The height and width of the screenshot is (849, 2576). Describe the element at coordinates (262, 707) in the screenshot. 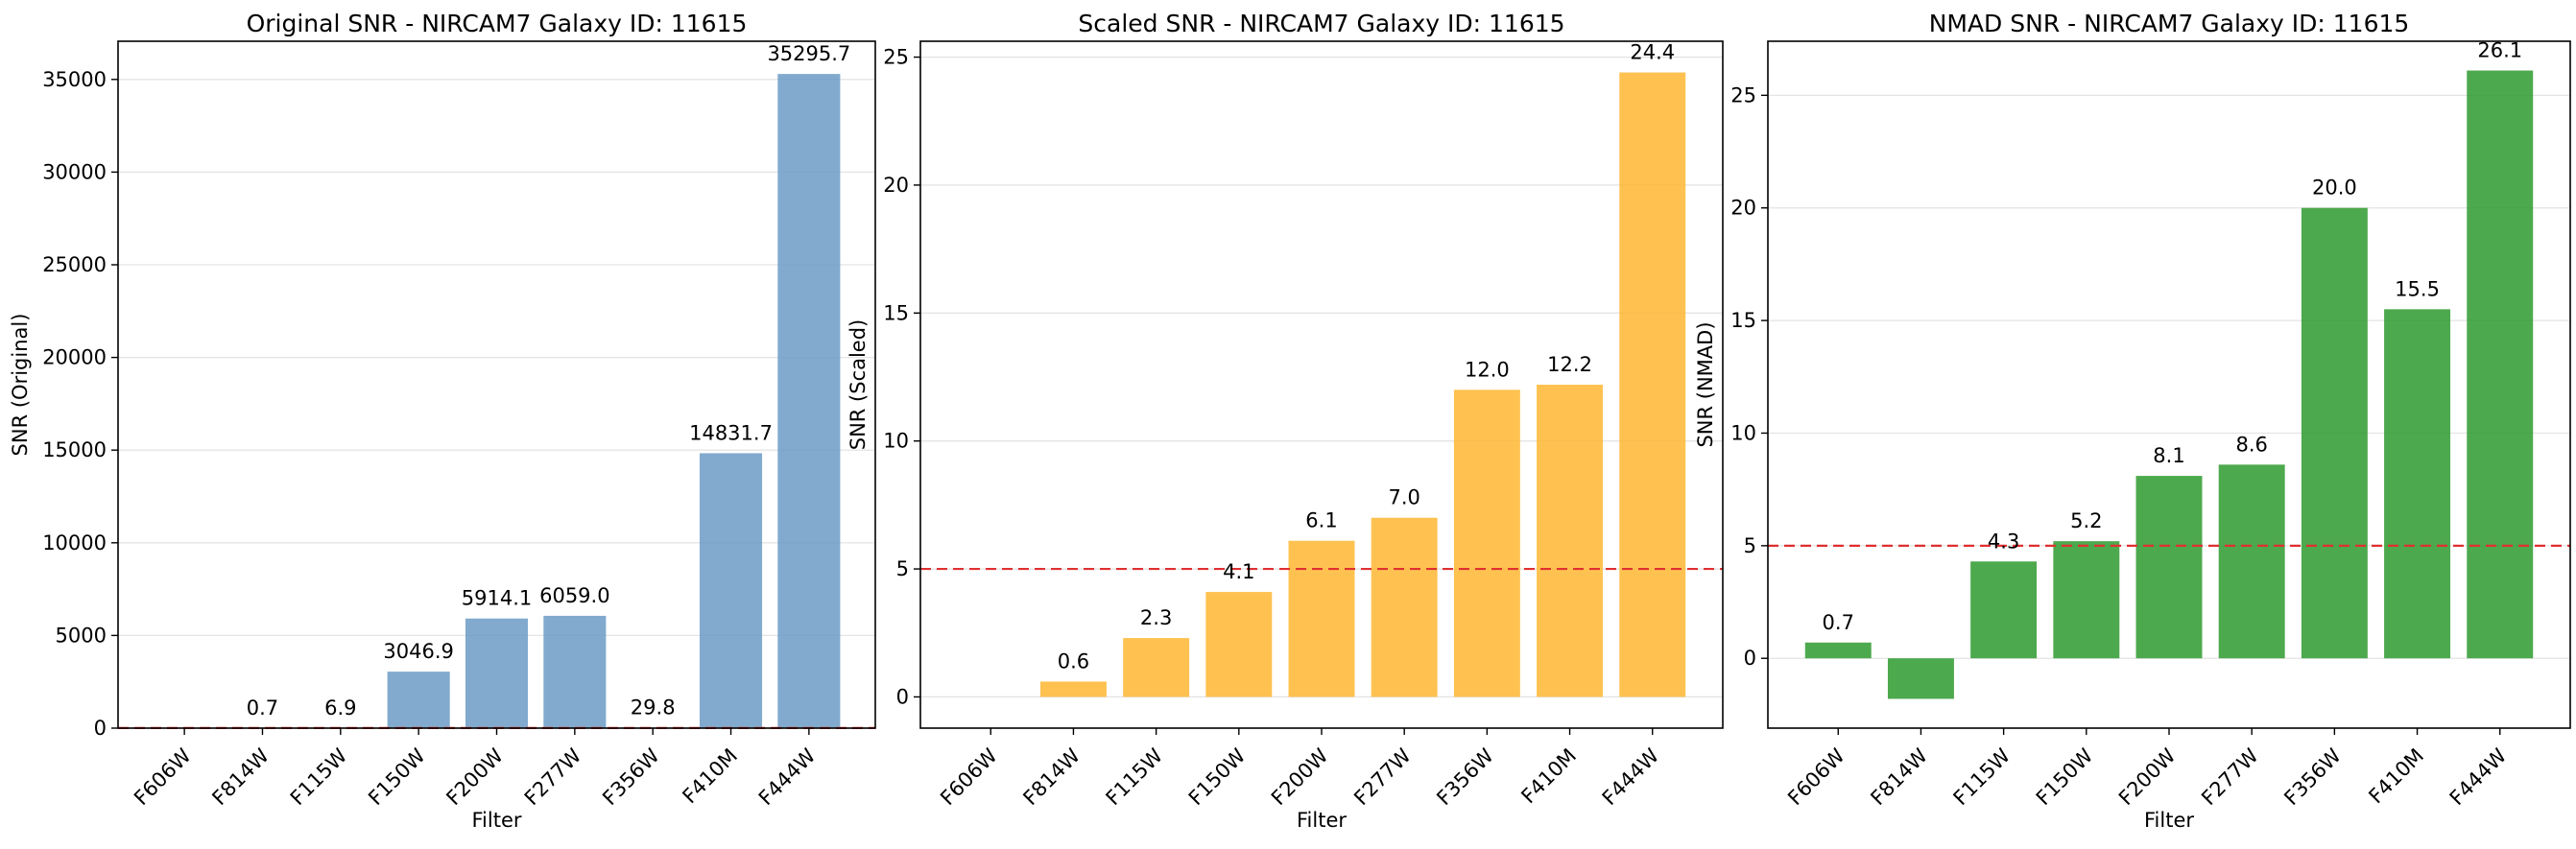

I see `data-label-F814W: 0.7` at that location.